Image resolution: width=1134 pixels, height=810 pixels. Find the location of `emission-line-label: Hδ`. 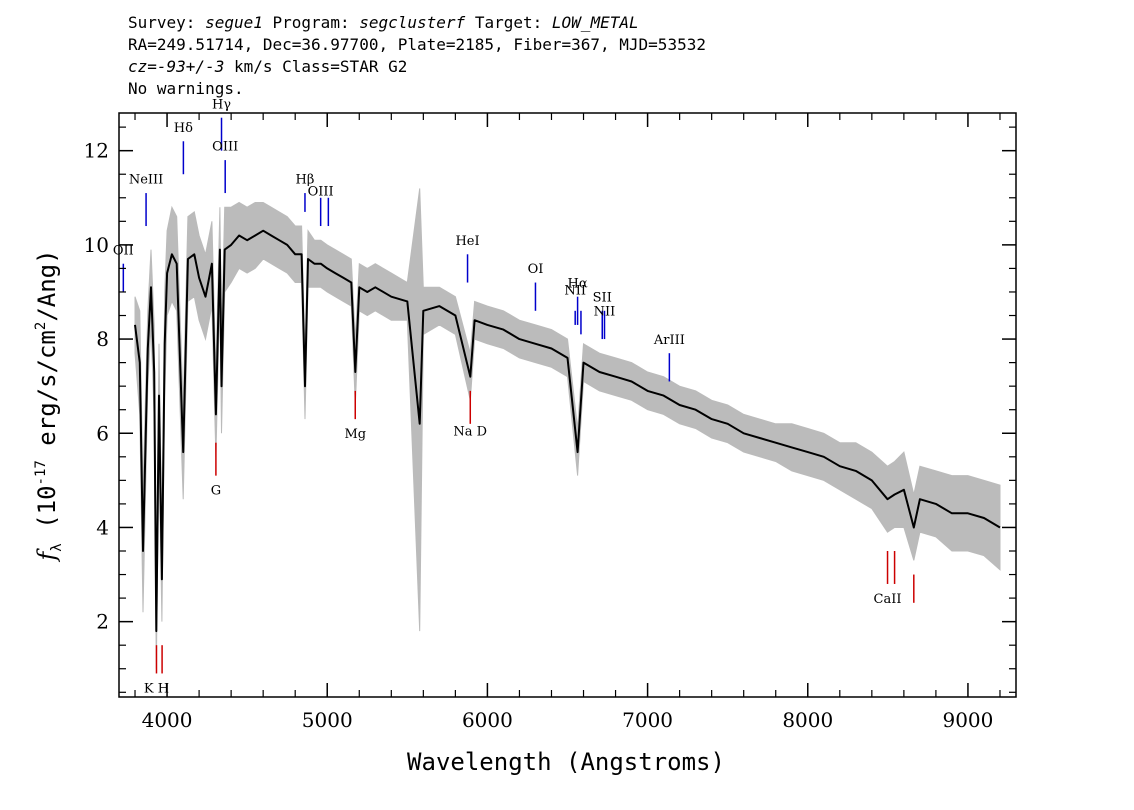

emission-line-label: Hδ is located at coordinates (183, 128).